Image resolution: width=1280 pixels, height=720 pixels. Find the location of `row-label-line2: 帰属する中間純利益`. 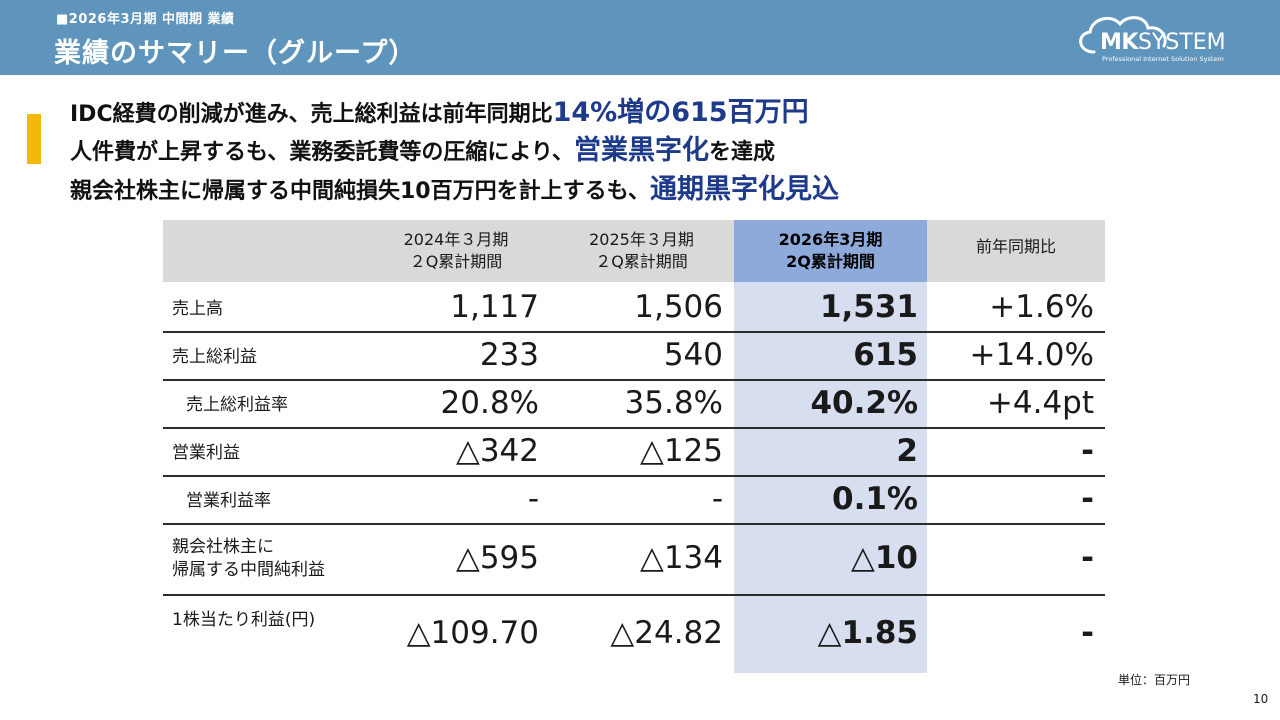

row-label-line2: 帰属する中間純利益 is located at coordinates (248, 569).